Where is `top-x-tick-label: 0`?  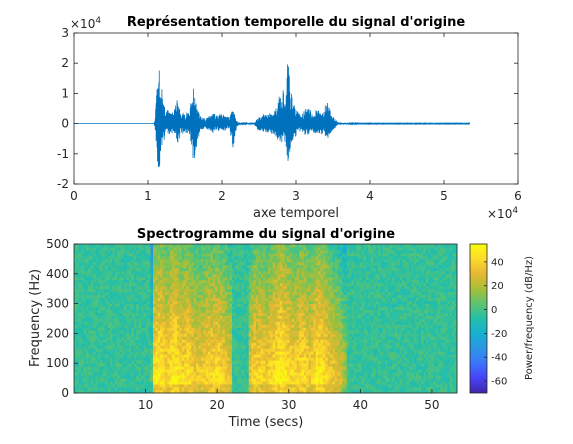
top-x-tick-label: 0 is located at coordinates (74, 196).